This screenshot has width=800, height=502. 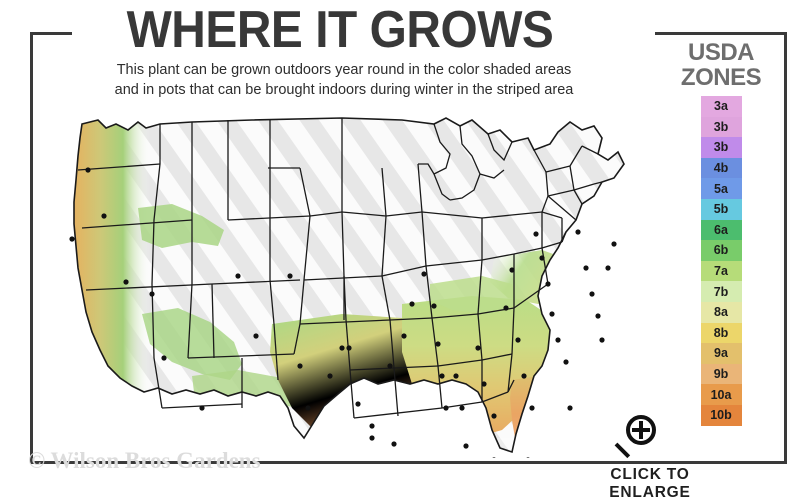 I want to click on click-to-enlarge-label: CLICK TO ENLARGE, so click(x=650, y=483).